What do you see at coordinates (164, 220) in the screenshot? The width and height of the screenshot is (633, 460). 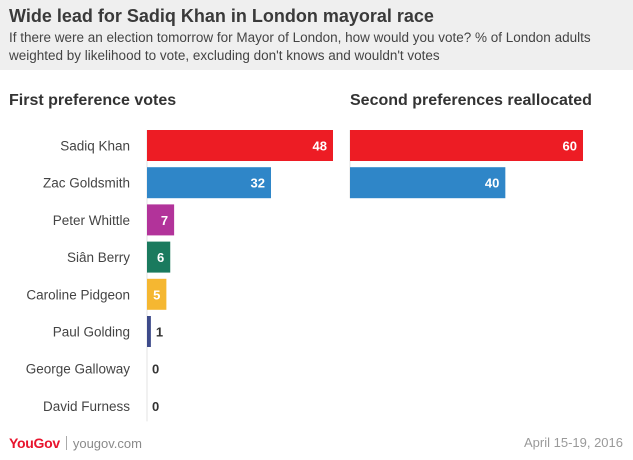 I see `value-label-first-peter-whittle: 7` at bounding box center [164, 220].